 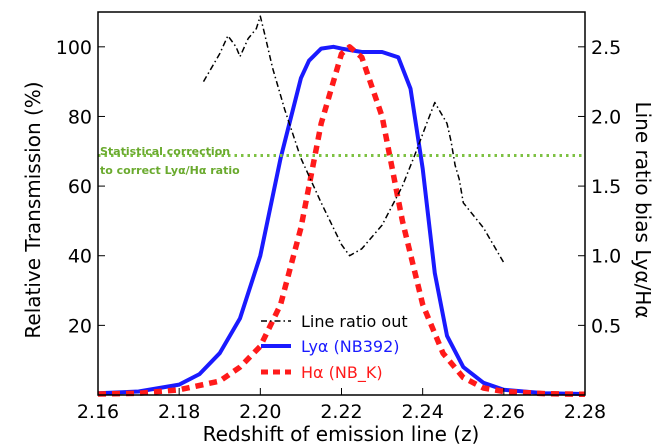 What do you see at coordinates (341, 434) in the screenshot?
I see `x-axis-label: Redshift of emission line (z)` at bounding box center [341, 434].